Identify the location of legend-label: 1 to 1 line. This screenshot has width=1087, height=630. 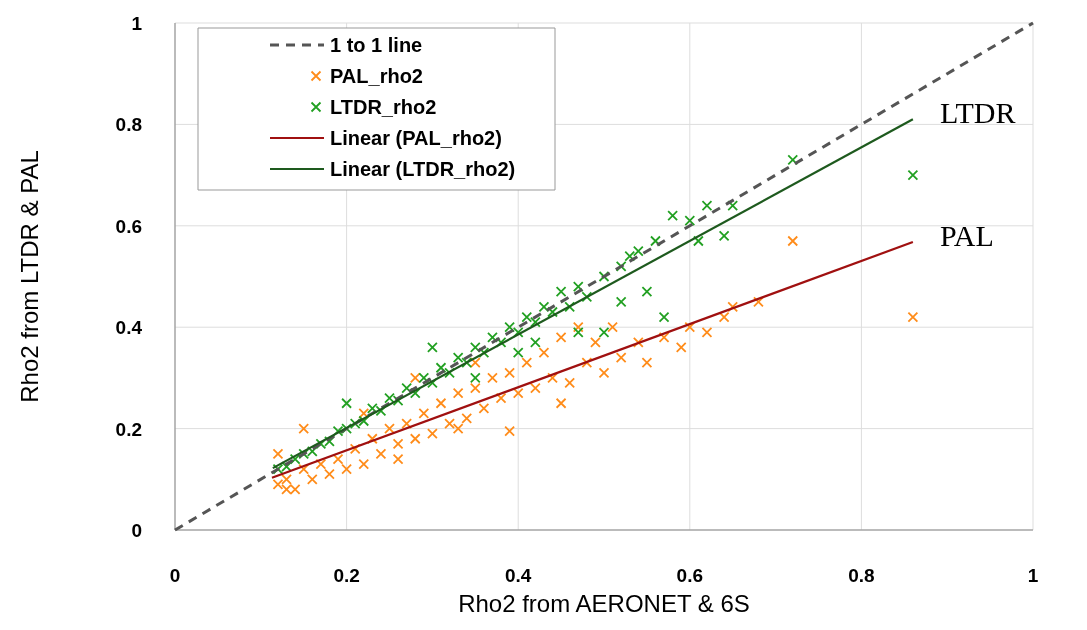
(376, 45).